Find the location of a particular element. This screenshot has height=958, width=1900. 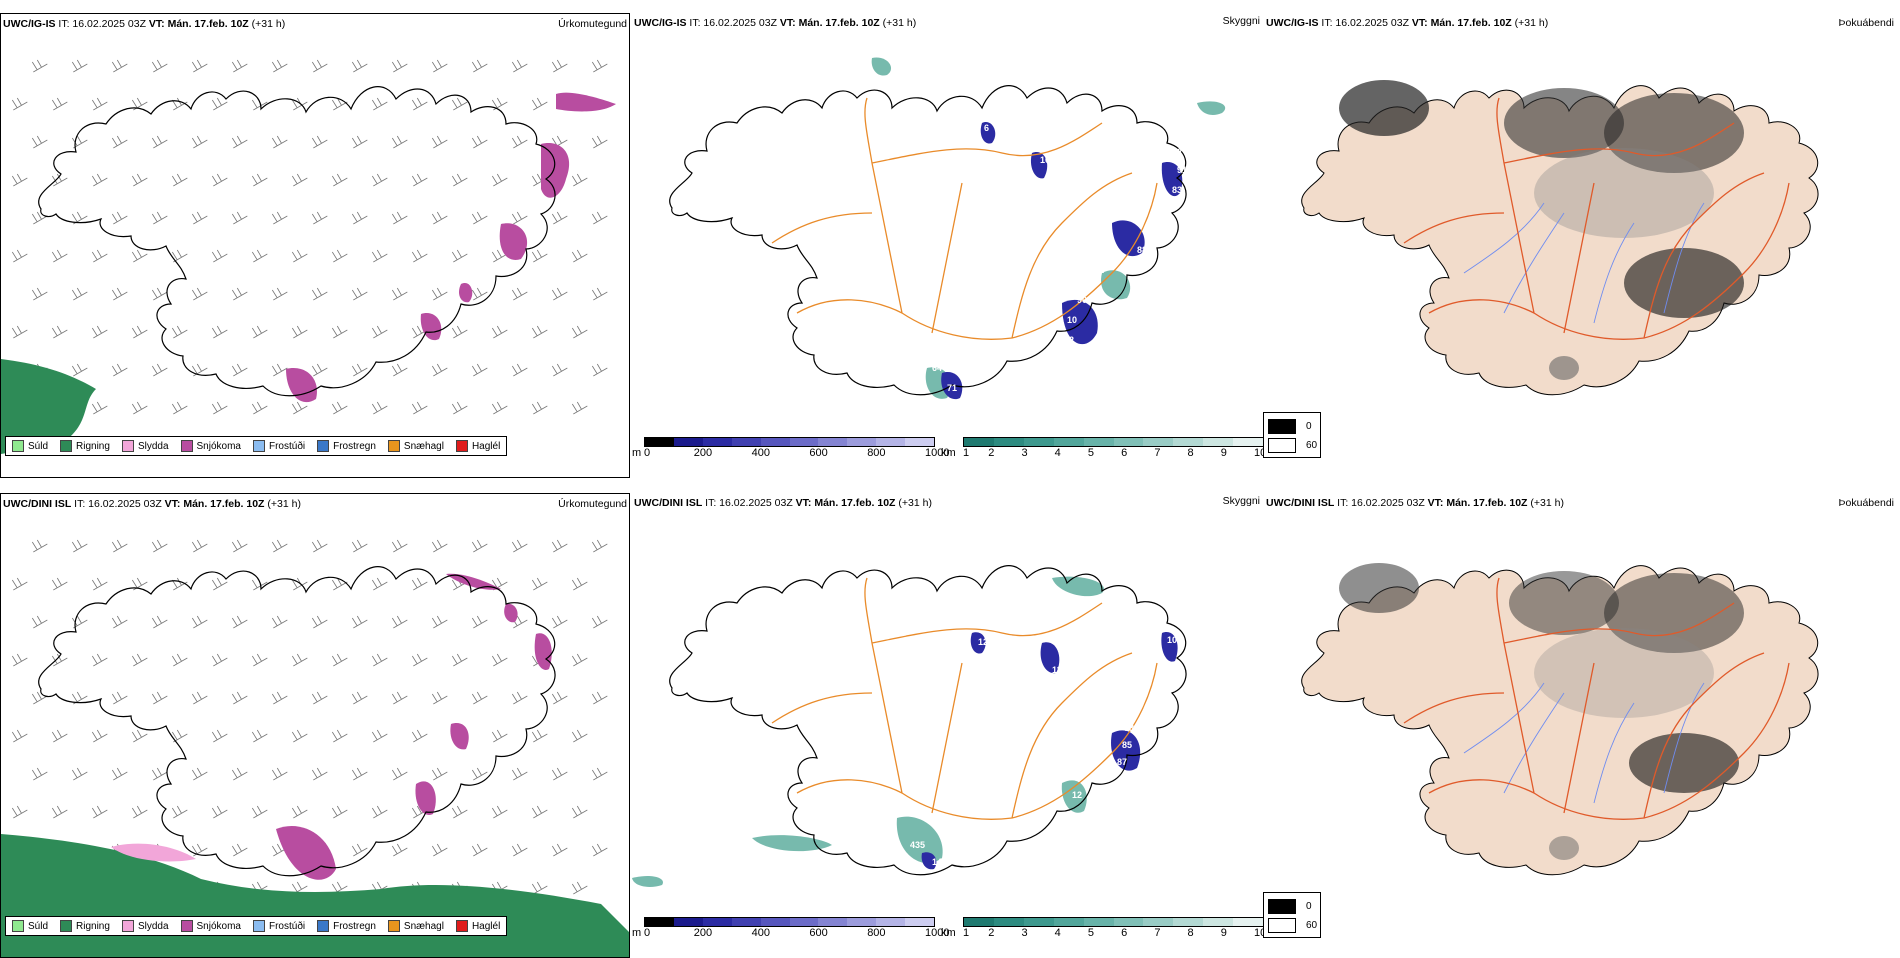

colorbar-tick-label: 6 is located at coordinates (1124, 453).